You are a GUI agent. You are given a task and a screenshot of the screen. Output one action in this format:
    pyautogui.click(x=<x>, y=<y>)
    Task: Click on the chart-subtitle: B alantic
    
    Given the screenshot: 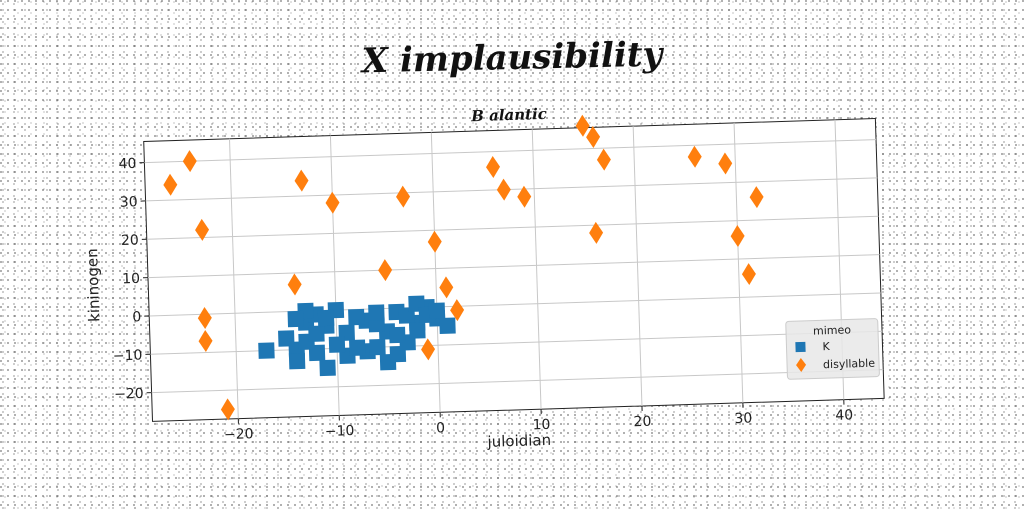 What is the action you would take?
    pyautogui.click(x=508, y=115)
    